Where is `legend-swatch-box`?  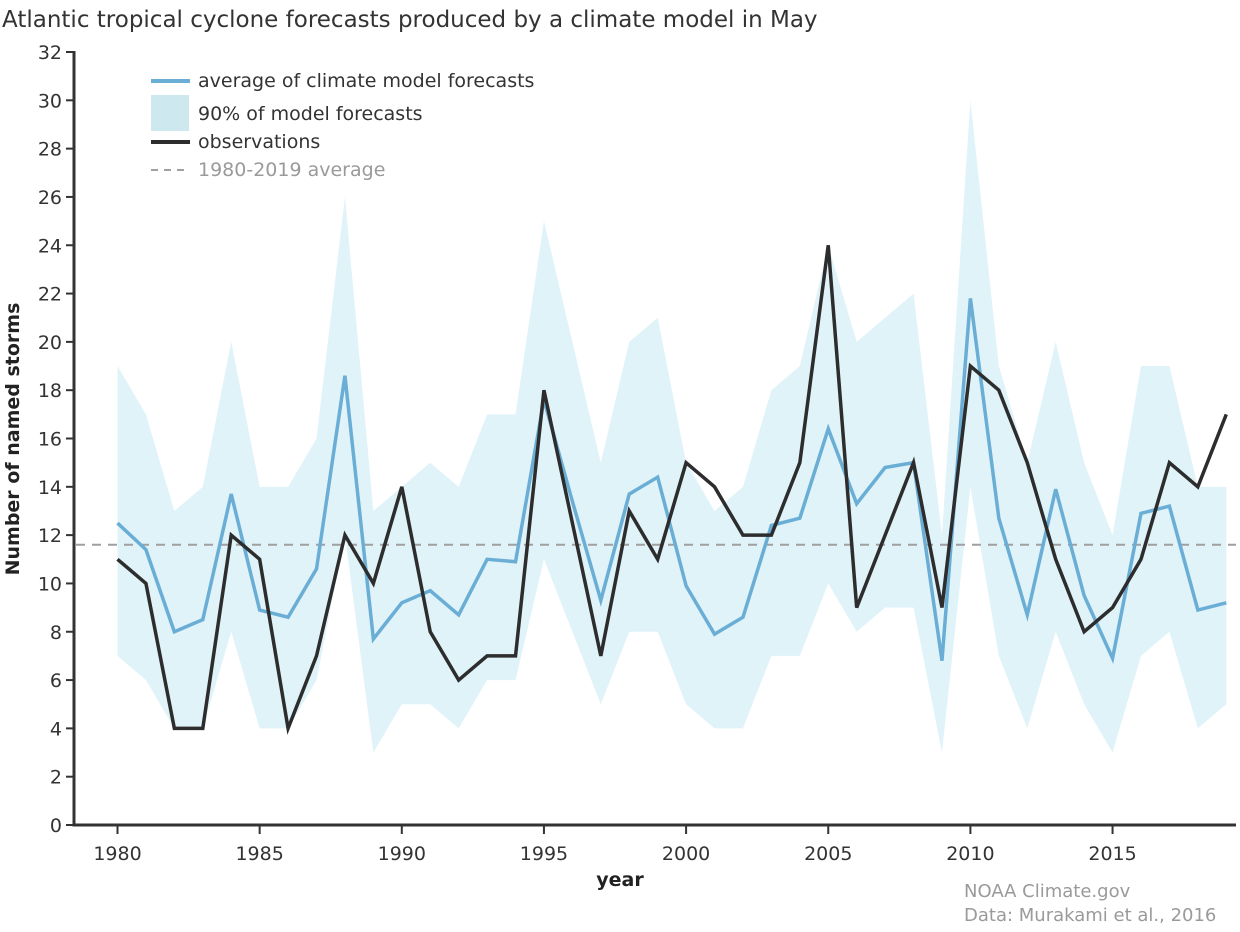 legend-swatch-box is located at coordinates (170, 113).